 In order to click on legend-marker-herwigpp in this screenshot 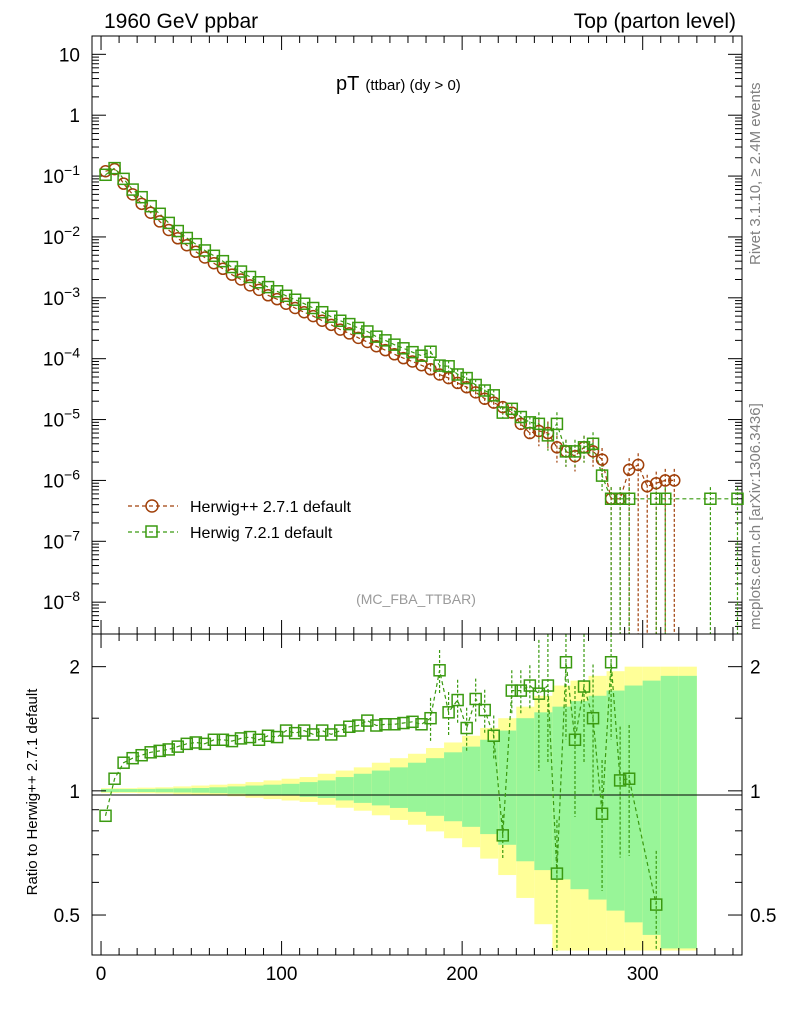, I will do `click(152, 506)`.